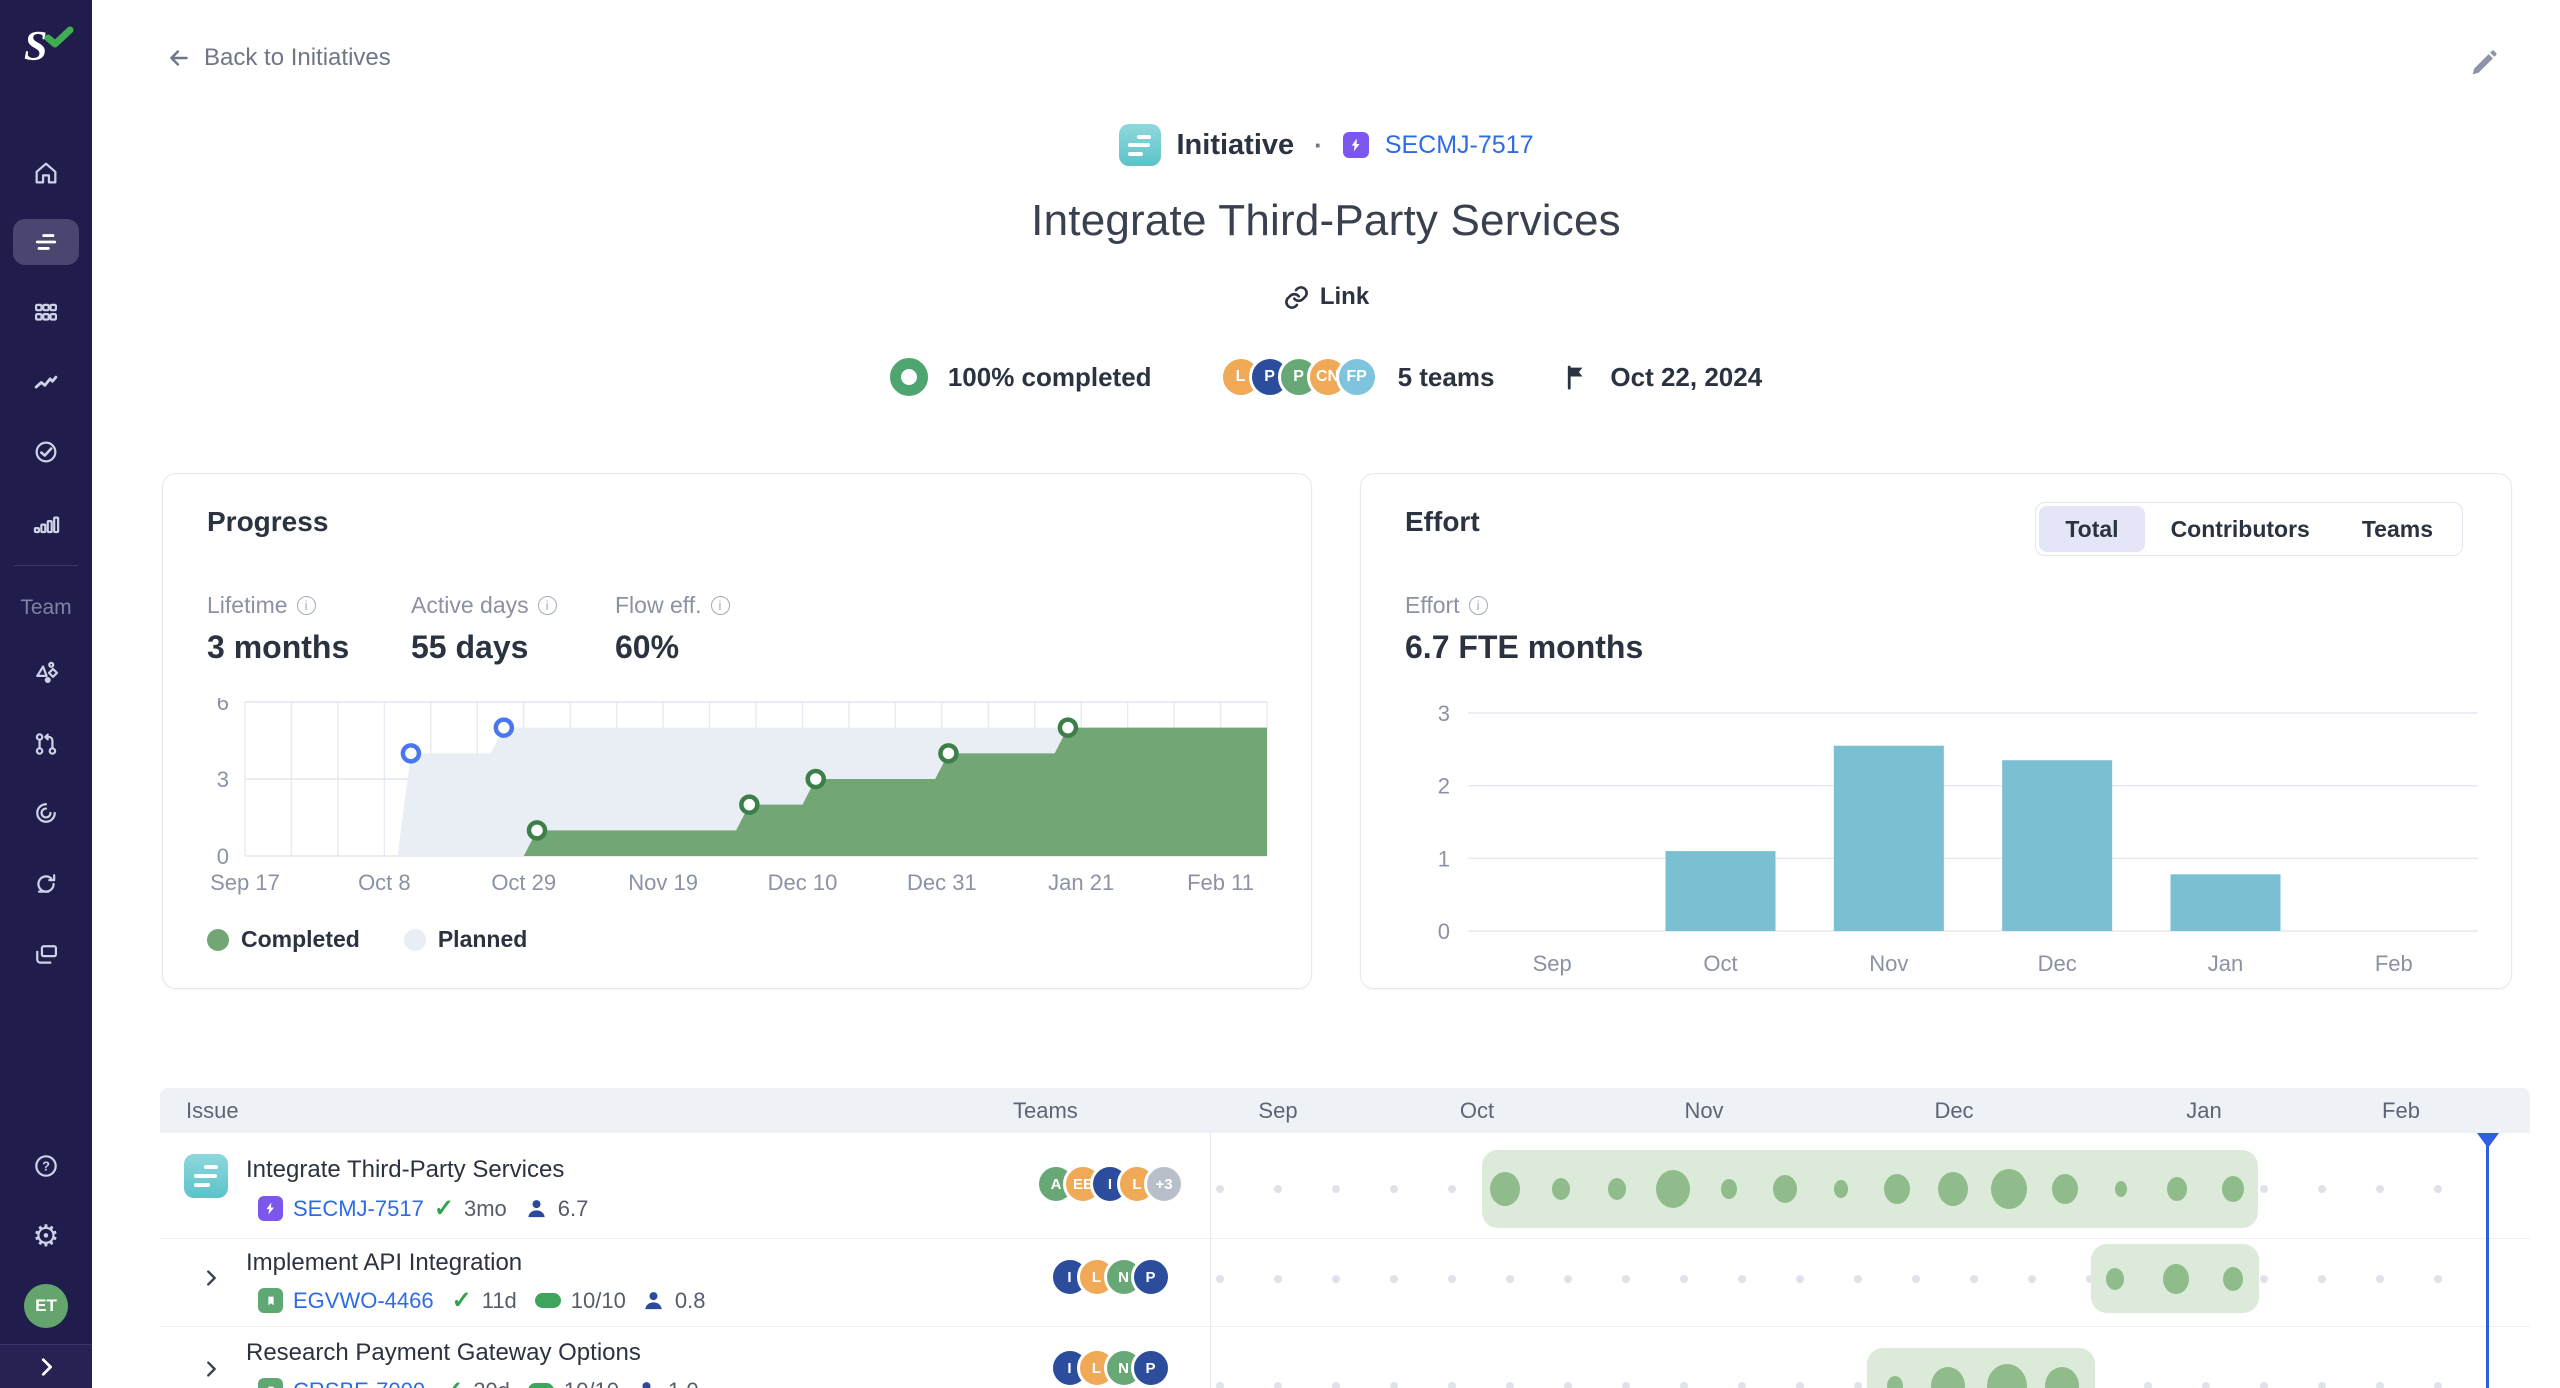 The width and height of the screenshot is (2560, 1388). I want to click on sidebar-item-initiatives, so click(46, 242).